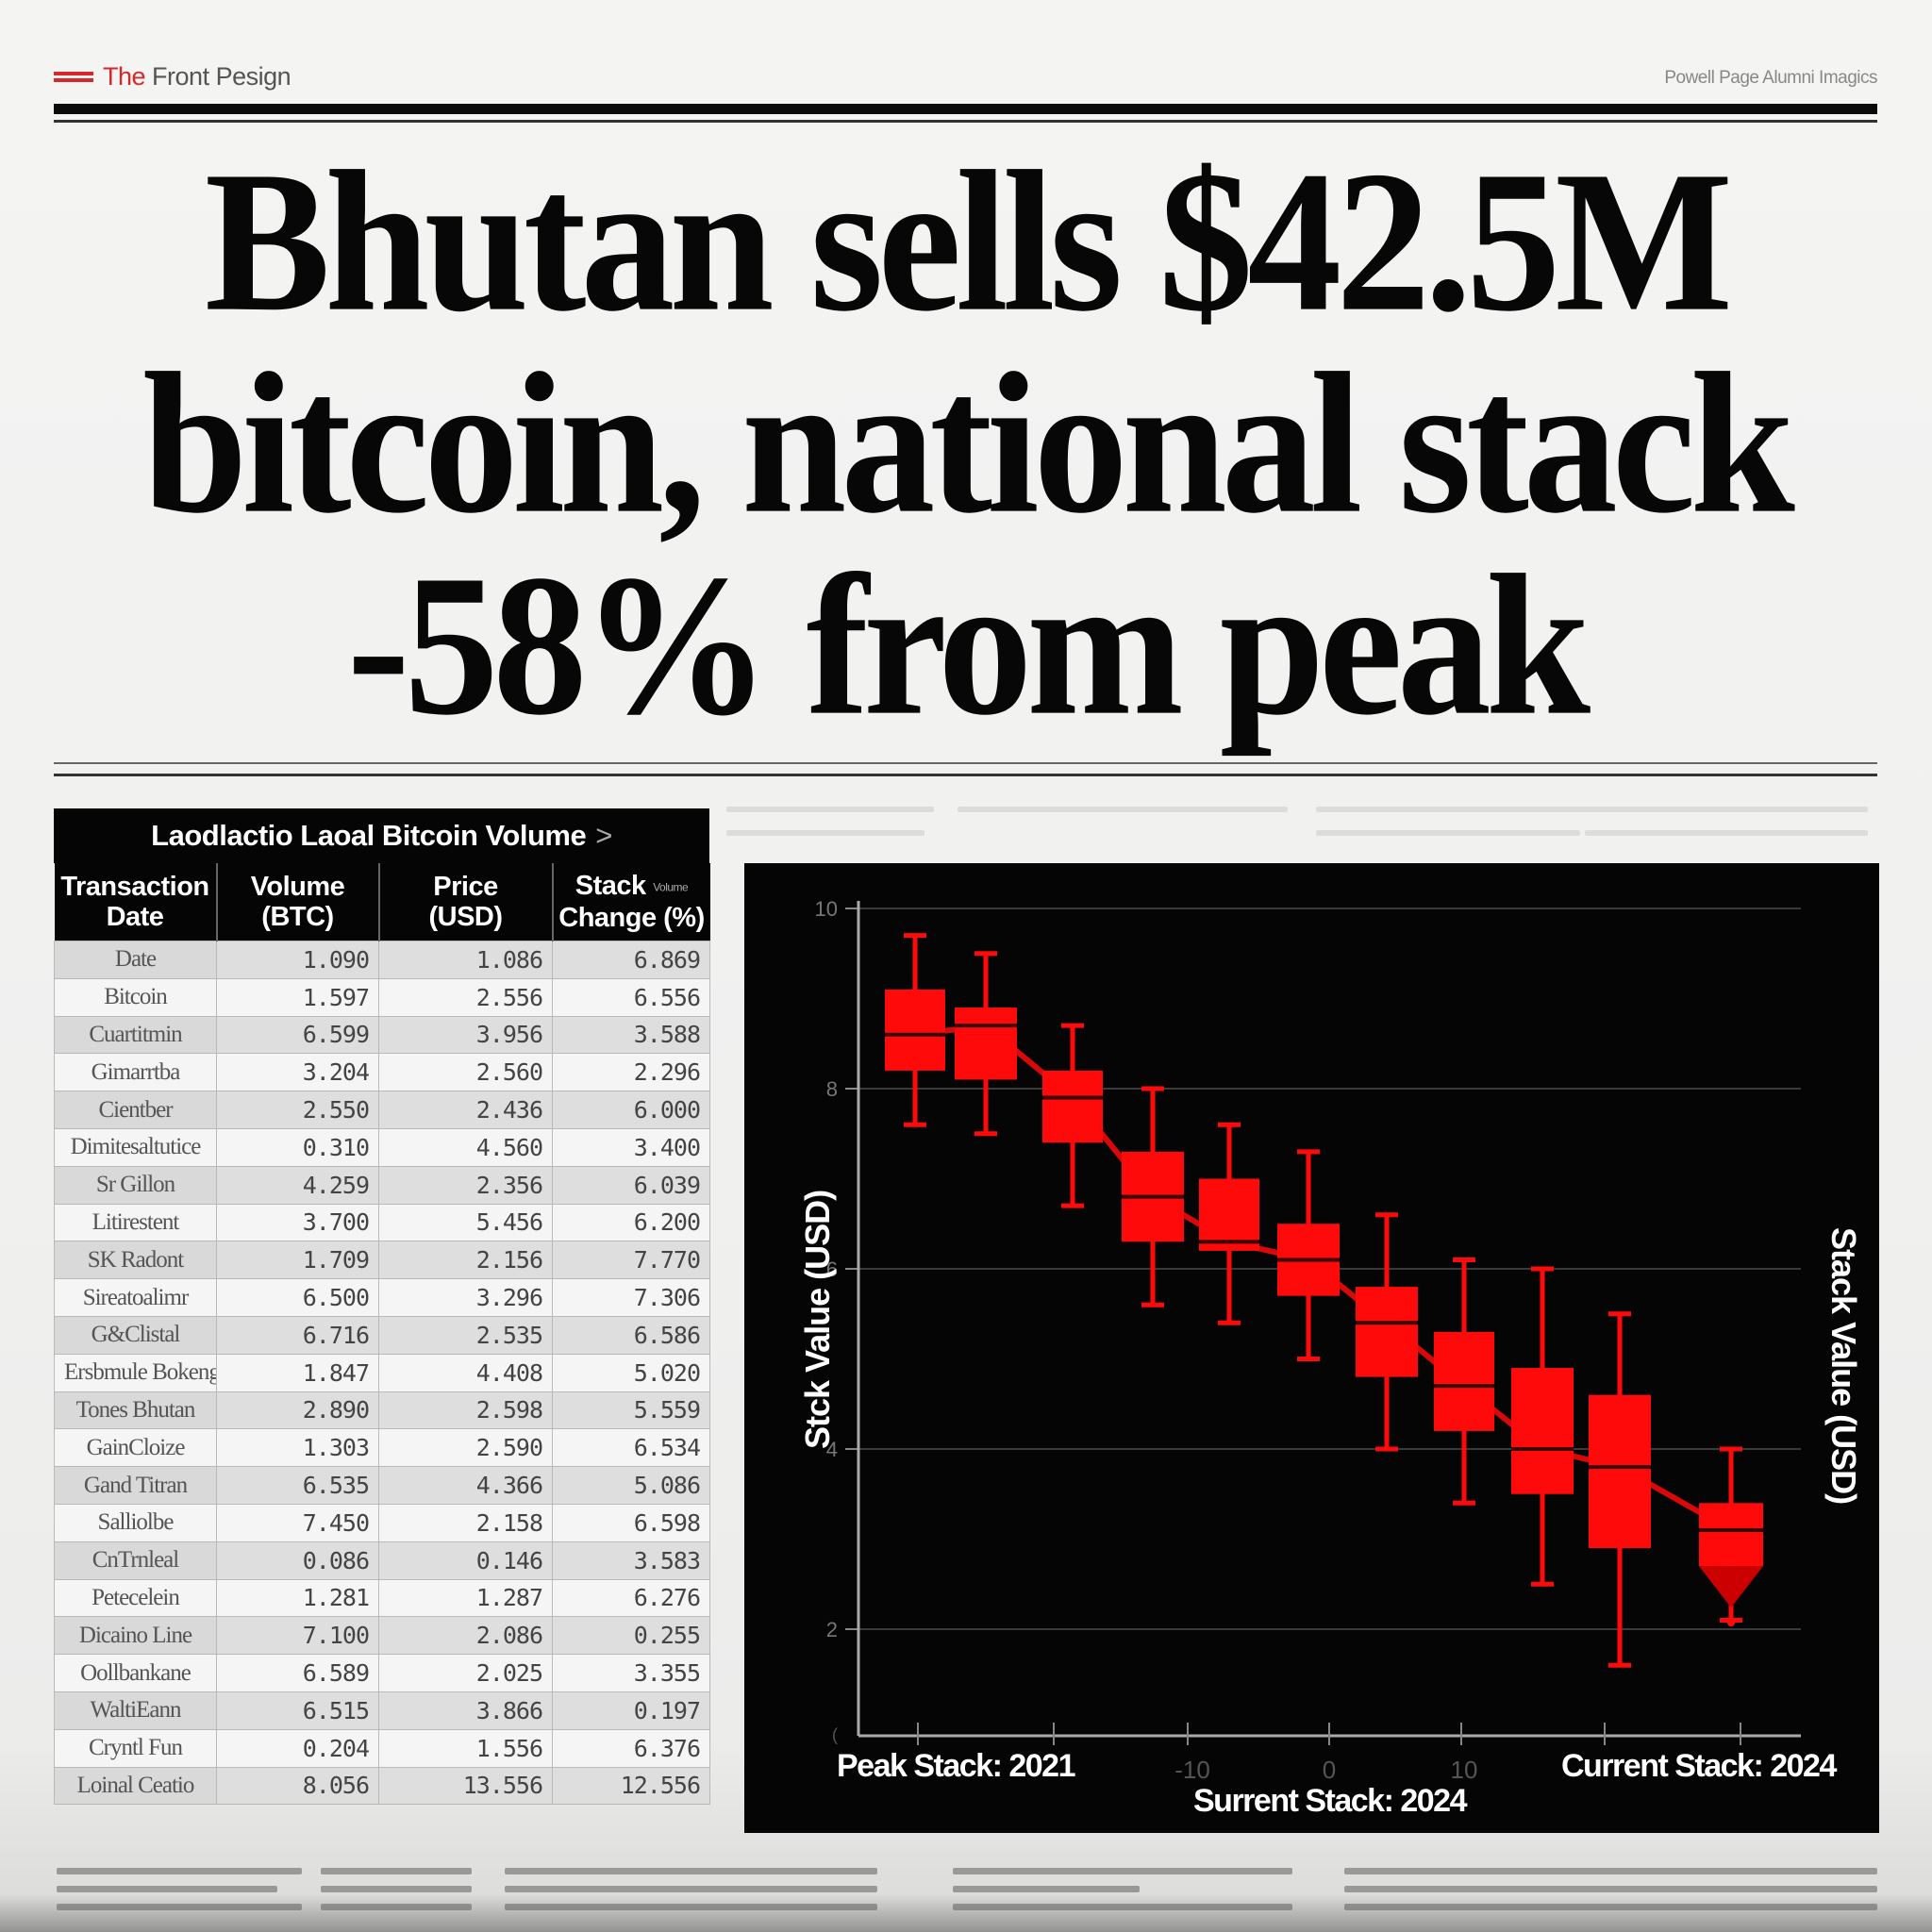  Describe the element at coordinates (1192, 1770) in the screenshot. I see `x-tick-label: -10` at that location.